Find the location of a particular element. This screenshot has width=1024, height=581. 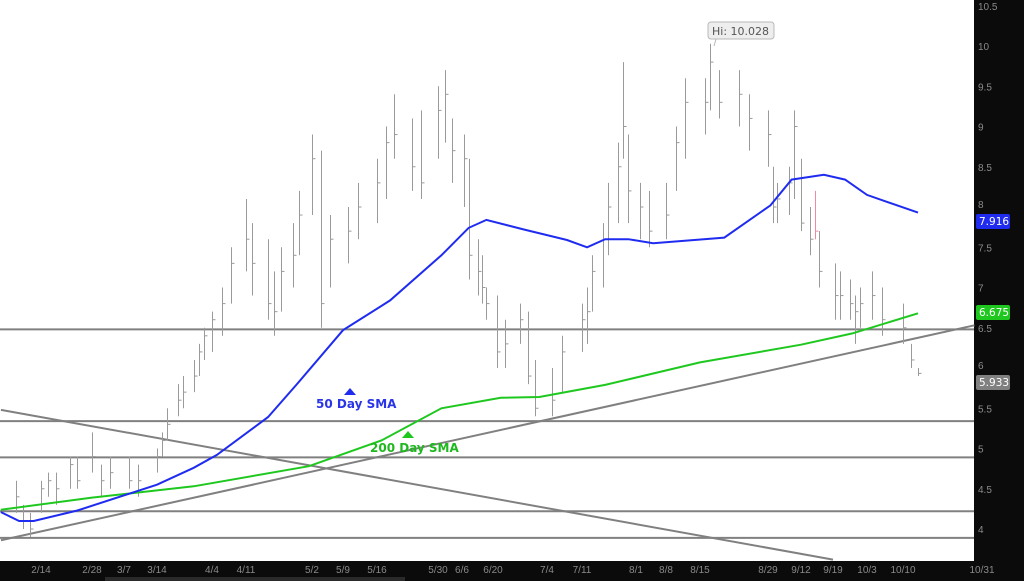

x-tick-label: 7/4 is located at coordinates (547, 570).